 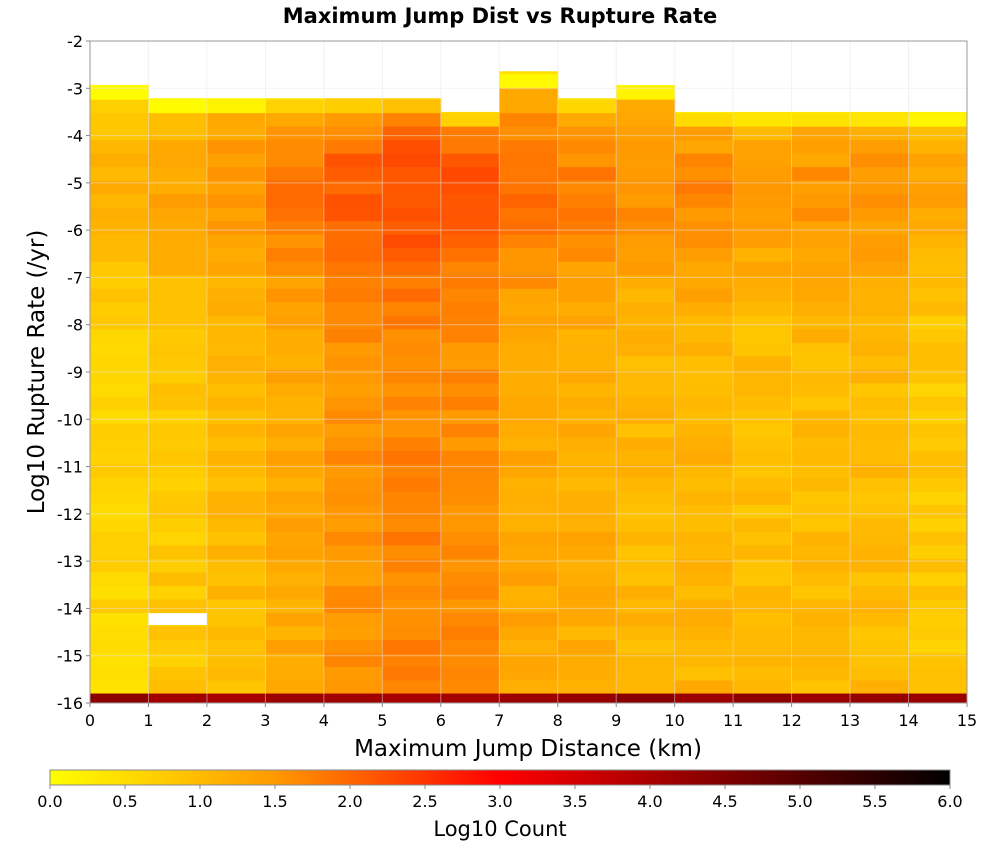 I want to click on x-tick-label: 7, so click(x=499, y=720).